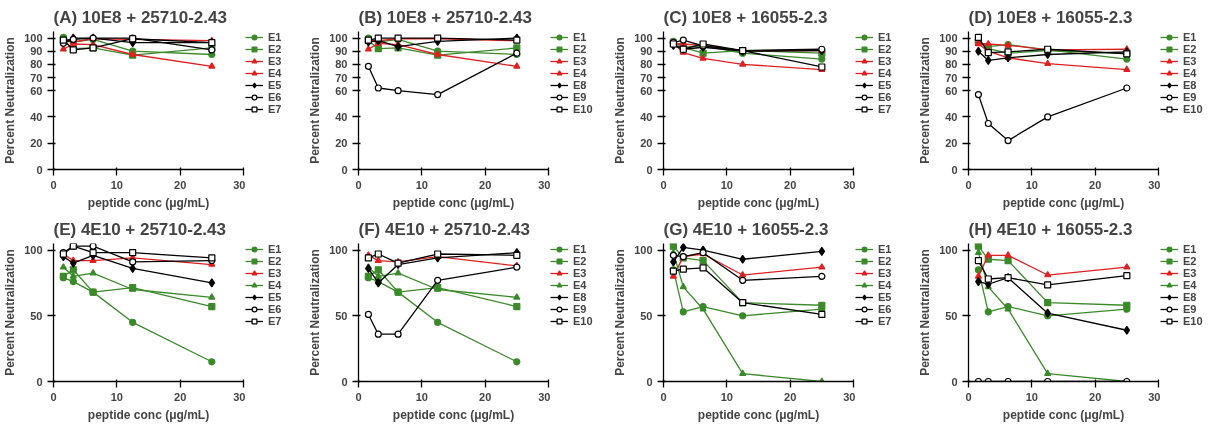  Describe the element at coordinates (745, 17) in the screenshot. I see `chart-title: (C) 10E8 + 16055-2.3` at that location.